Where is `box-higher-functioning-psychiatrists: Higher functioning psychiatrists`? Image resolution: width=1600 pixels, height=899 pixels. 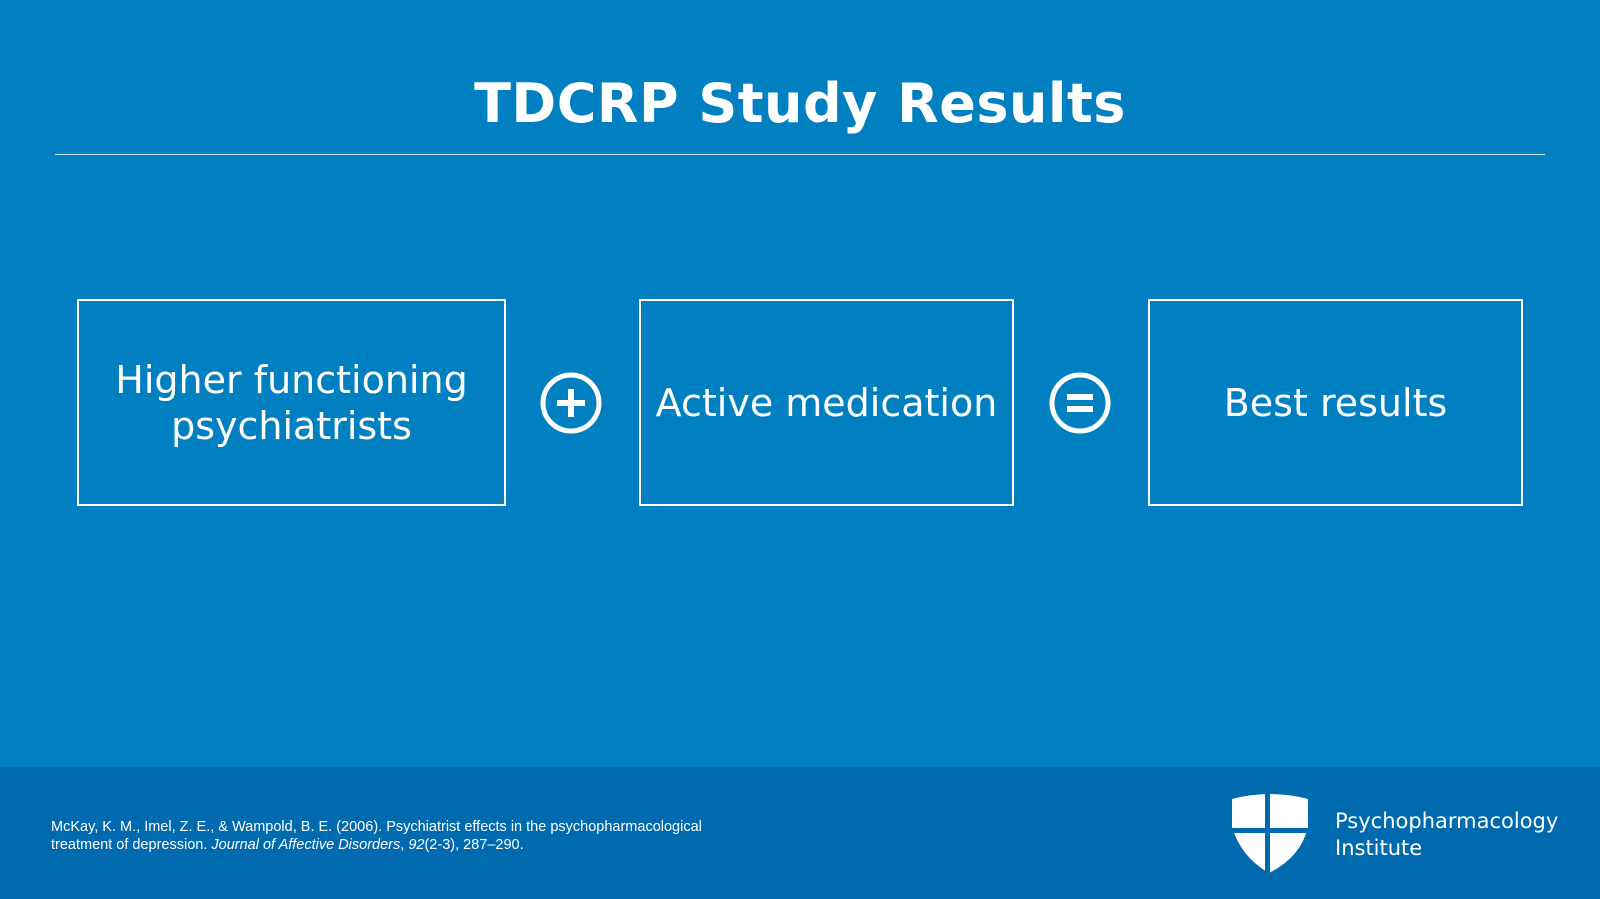
box-higher-functioning-psychiatrists: Higher functioning psychiatrists is located at coordinates (291, 402).